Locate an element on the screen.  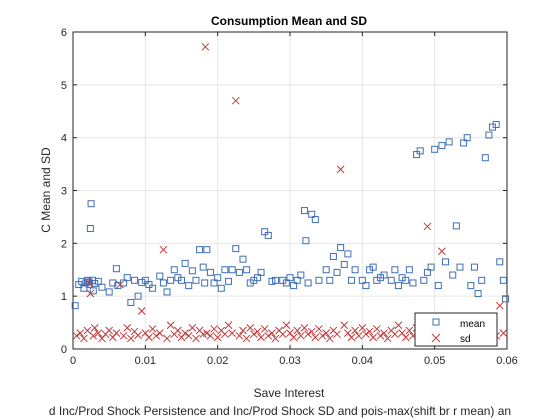
y-tick-label: 5 is located at coordinates (64, 86).